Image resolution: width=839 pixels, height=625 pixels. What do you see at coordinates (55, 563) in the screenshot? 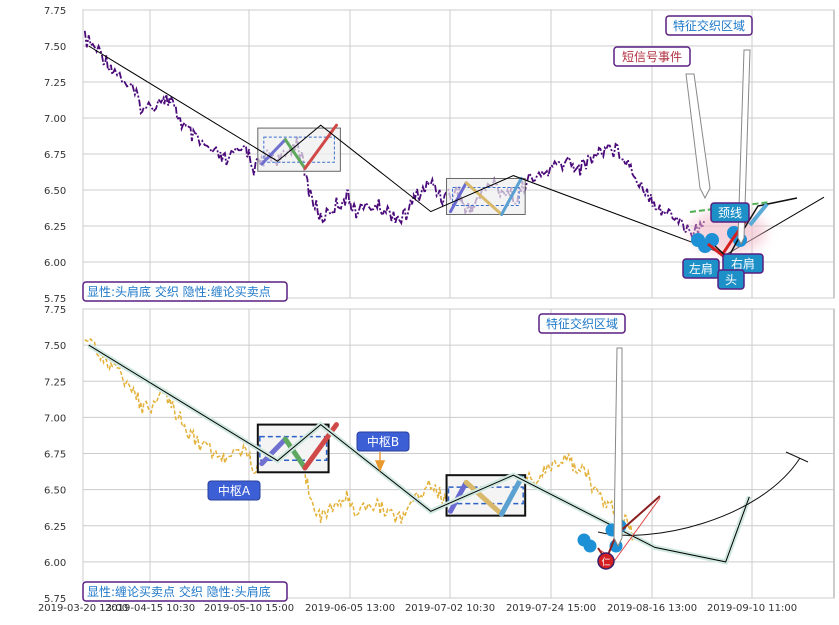
I see `lower-ytick-label: 6.00` at bounding box center [55, 563].